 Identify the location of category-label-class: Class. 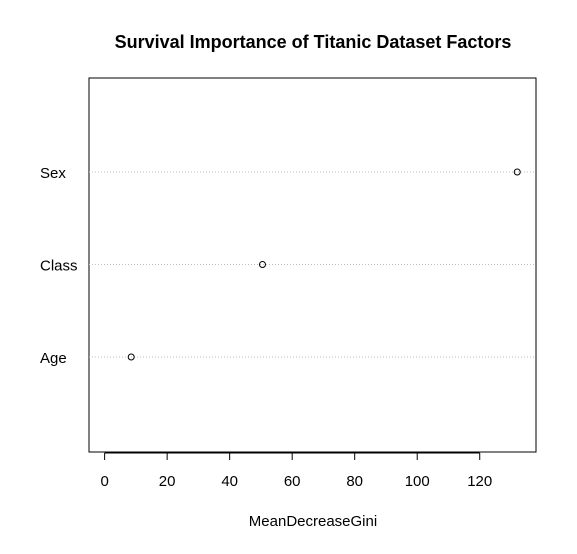
(59, 266).